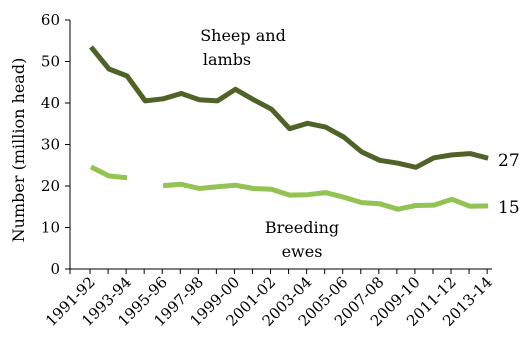 This screenshot has width=523, height=351. What do you see at coordinates (302, 251) in the screenshot?
I see `ewes-annotation-line2: ewes` at bounding box center [302, 251].